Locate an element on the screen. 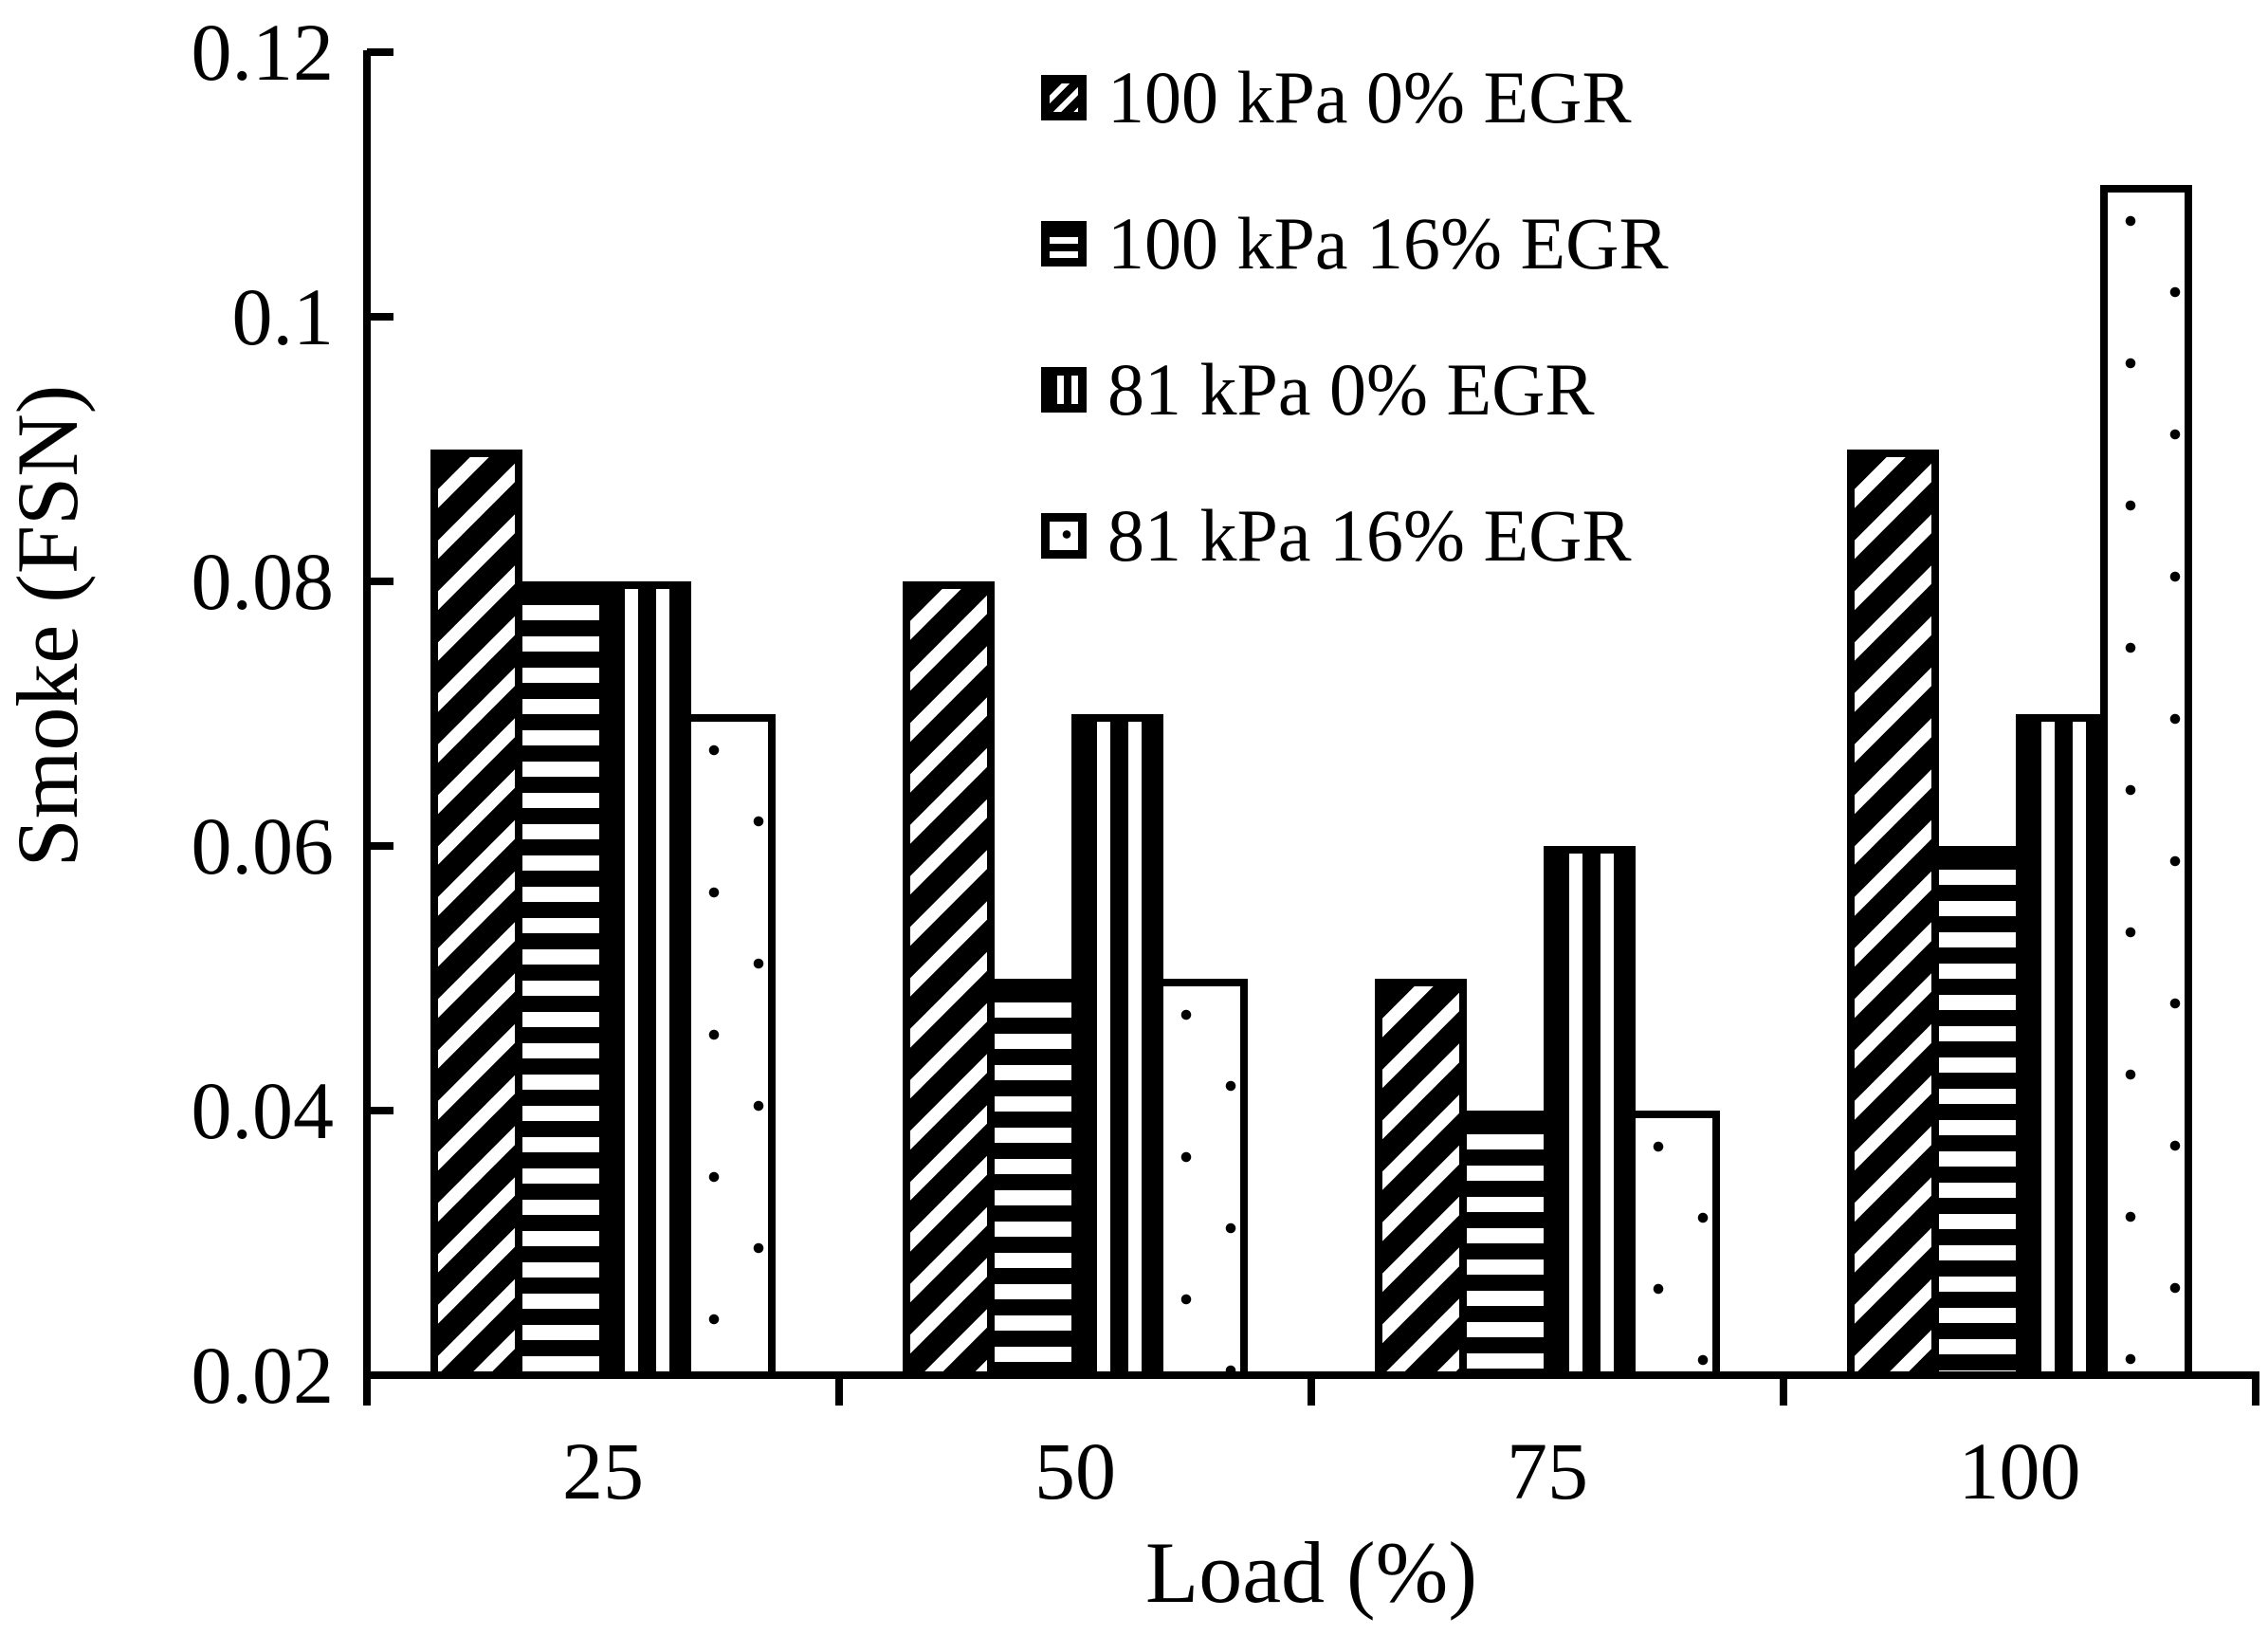 Image resolution: width=2268 pixels, height=1636 pixels. legend-label: 81 kPa 16% EGR is located at coordinates (1369, 535).